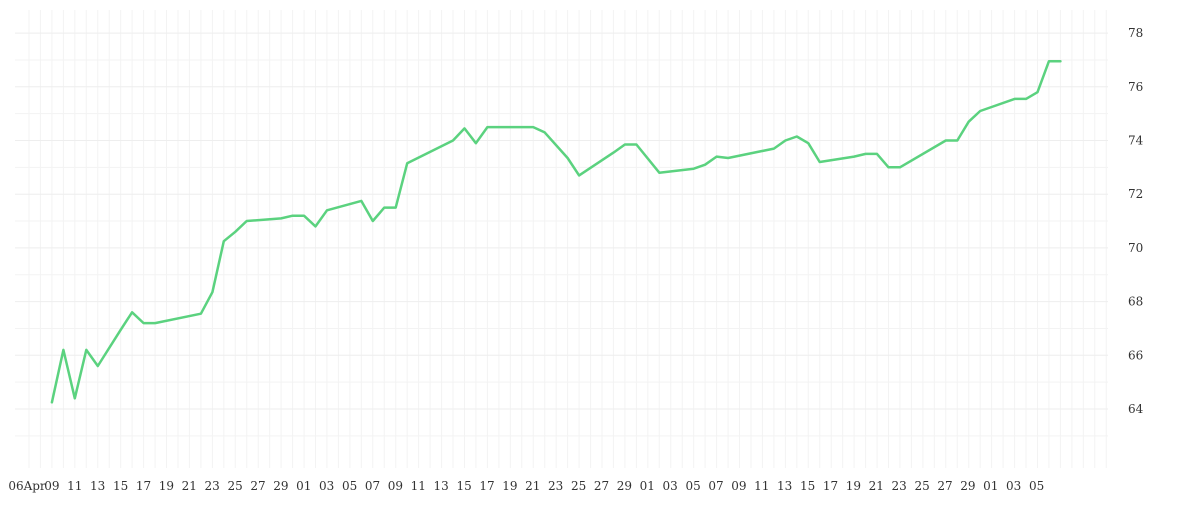 This screenshot has width=1200, height=505. Describe the element at coordinates (1135, 87) in the screenshot. I see `y-tick-label: 76` at that location.